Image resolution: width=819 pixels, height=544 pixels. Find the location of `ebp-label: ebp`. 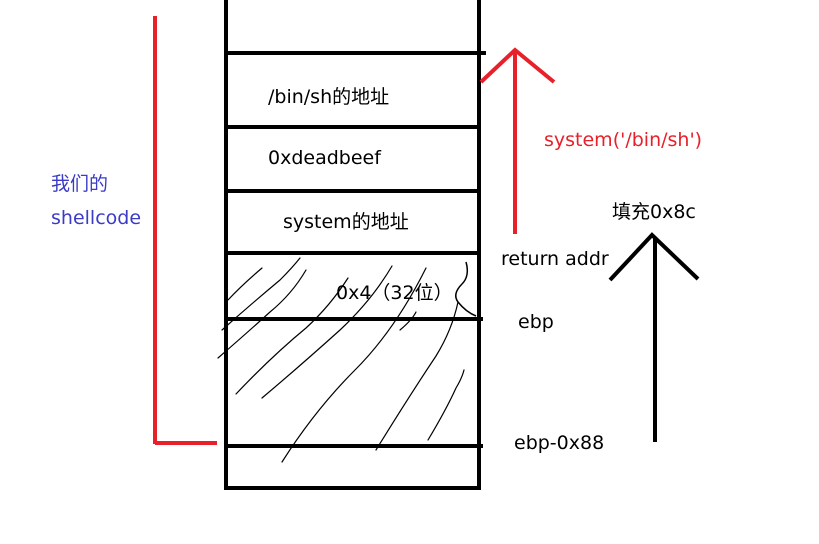

ebp-label: ebp is located at coordinates (536, 322).